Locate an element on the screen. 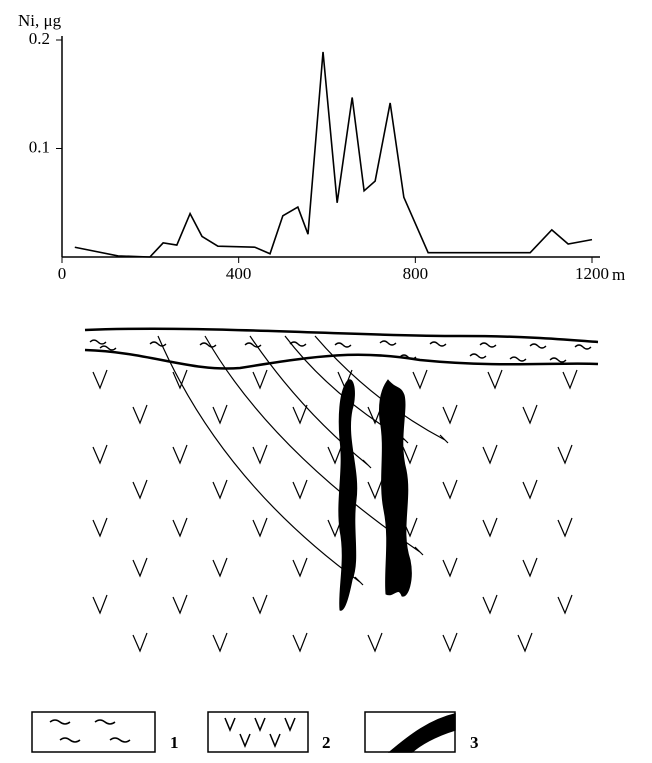 This screenshot has width=652, height=763. y-tick-label: 0.1 is located at coordinates (39, 146).